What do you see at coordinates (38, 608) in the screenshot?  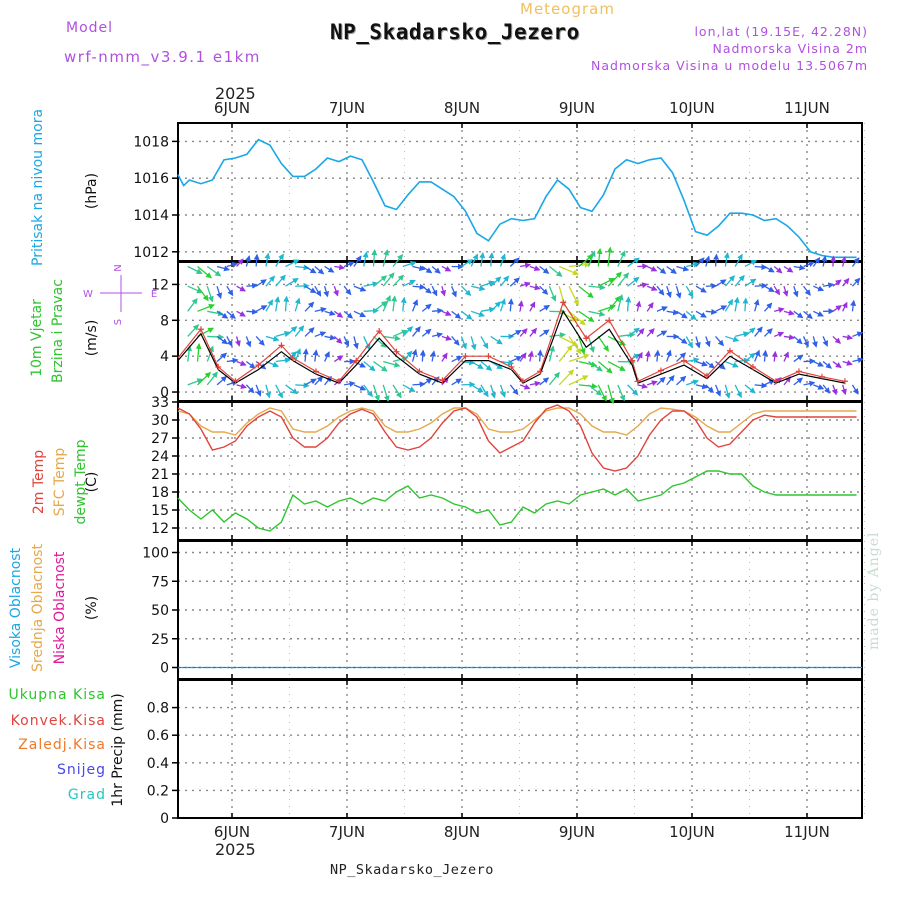 I see `cloud-label-2: Srednja Oblacnost` at bounding box center [38, 608].